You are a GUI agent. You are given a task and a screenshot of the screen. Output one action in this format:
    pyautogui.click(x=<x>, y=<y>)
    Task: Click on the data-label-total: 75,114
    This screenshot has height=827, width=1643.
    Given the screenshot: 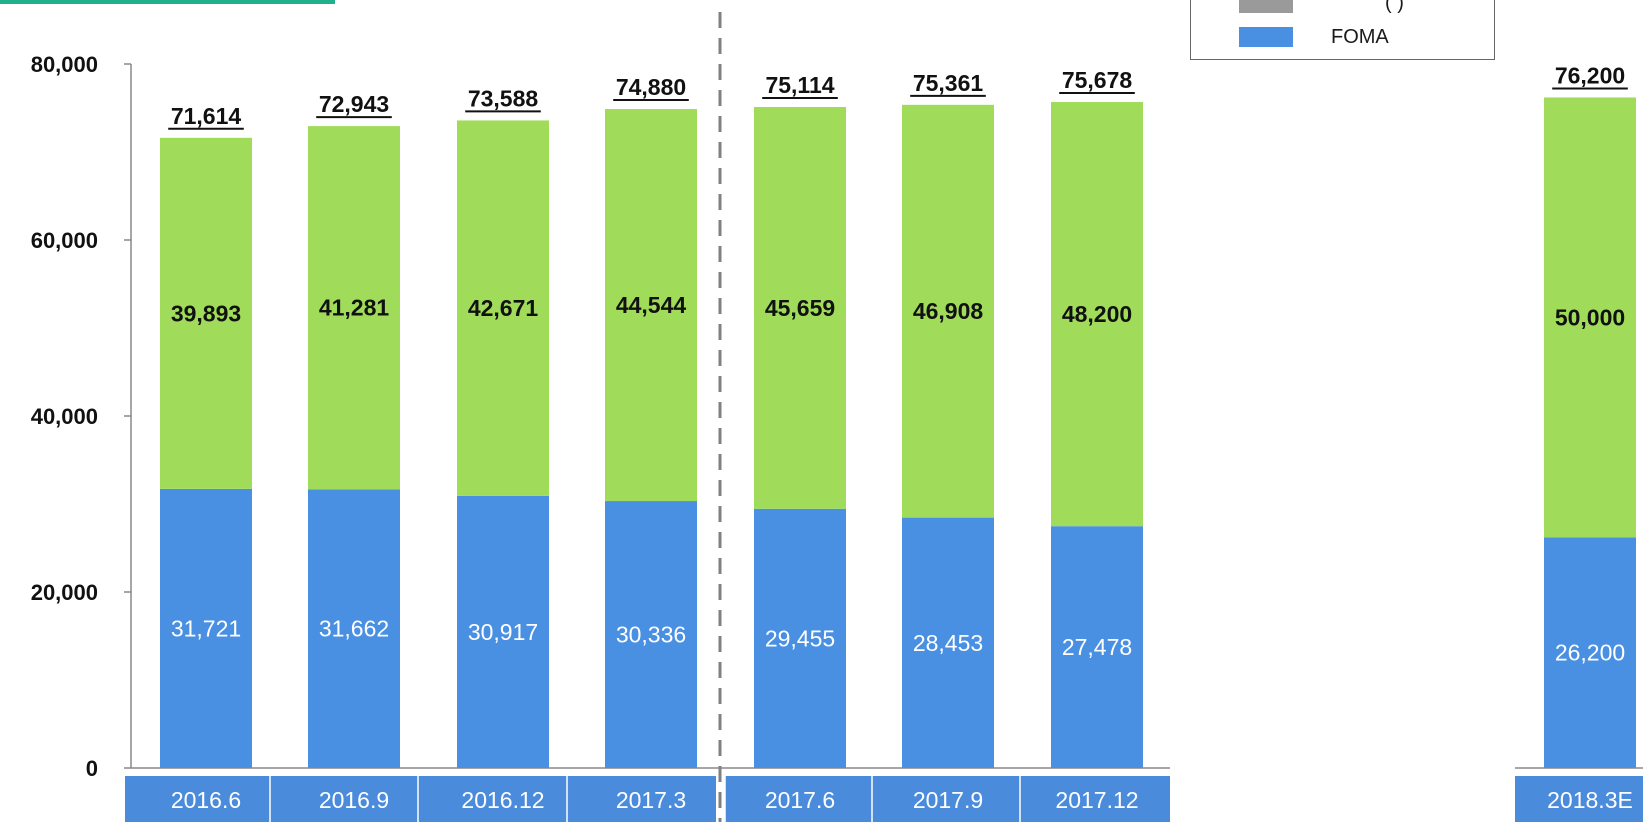 What is the action you would take?
    pyautogui.click(x=799, y=85)
    